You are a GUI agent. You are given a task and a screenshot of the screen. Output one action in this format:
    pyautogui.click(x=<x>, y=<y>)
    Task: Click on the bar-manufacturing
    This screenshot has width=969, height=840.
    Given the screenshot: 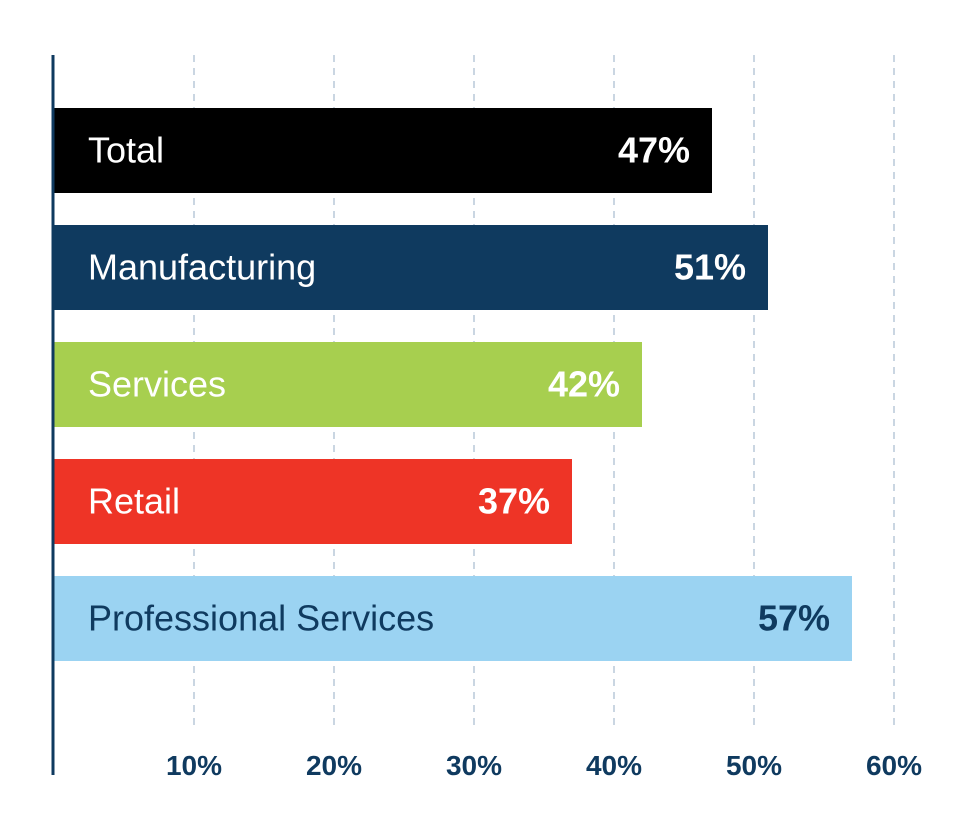 What is the action you would take?
    pyautogui.click(x=411, y=267)
    